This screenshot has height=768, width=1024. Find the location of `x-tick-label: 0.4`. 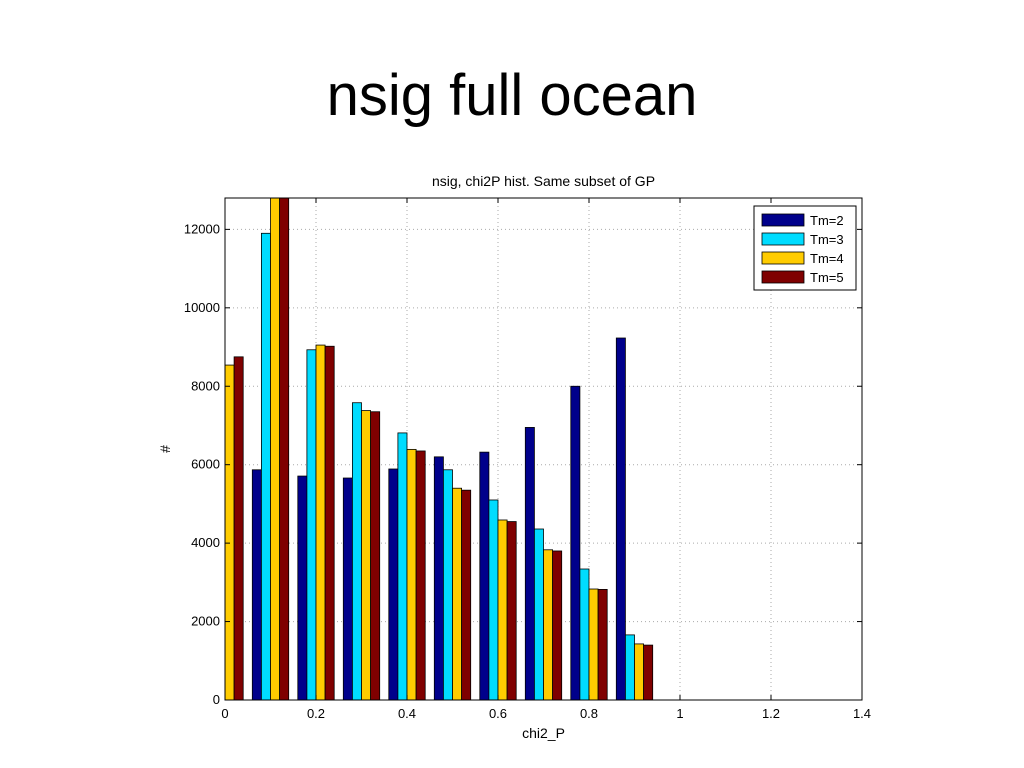

x-tick-label: 0.4 is located at coordinates (407, 713).